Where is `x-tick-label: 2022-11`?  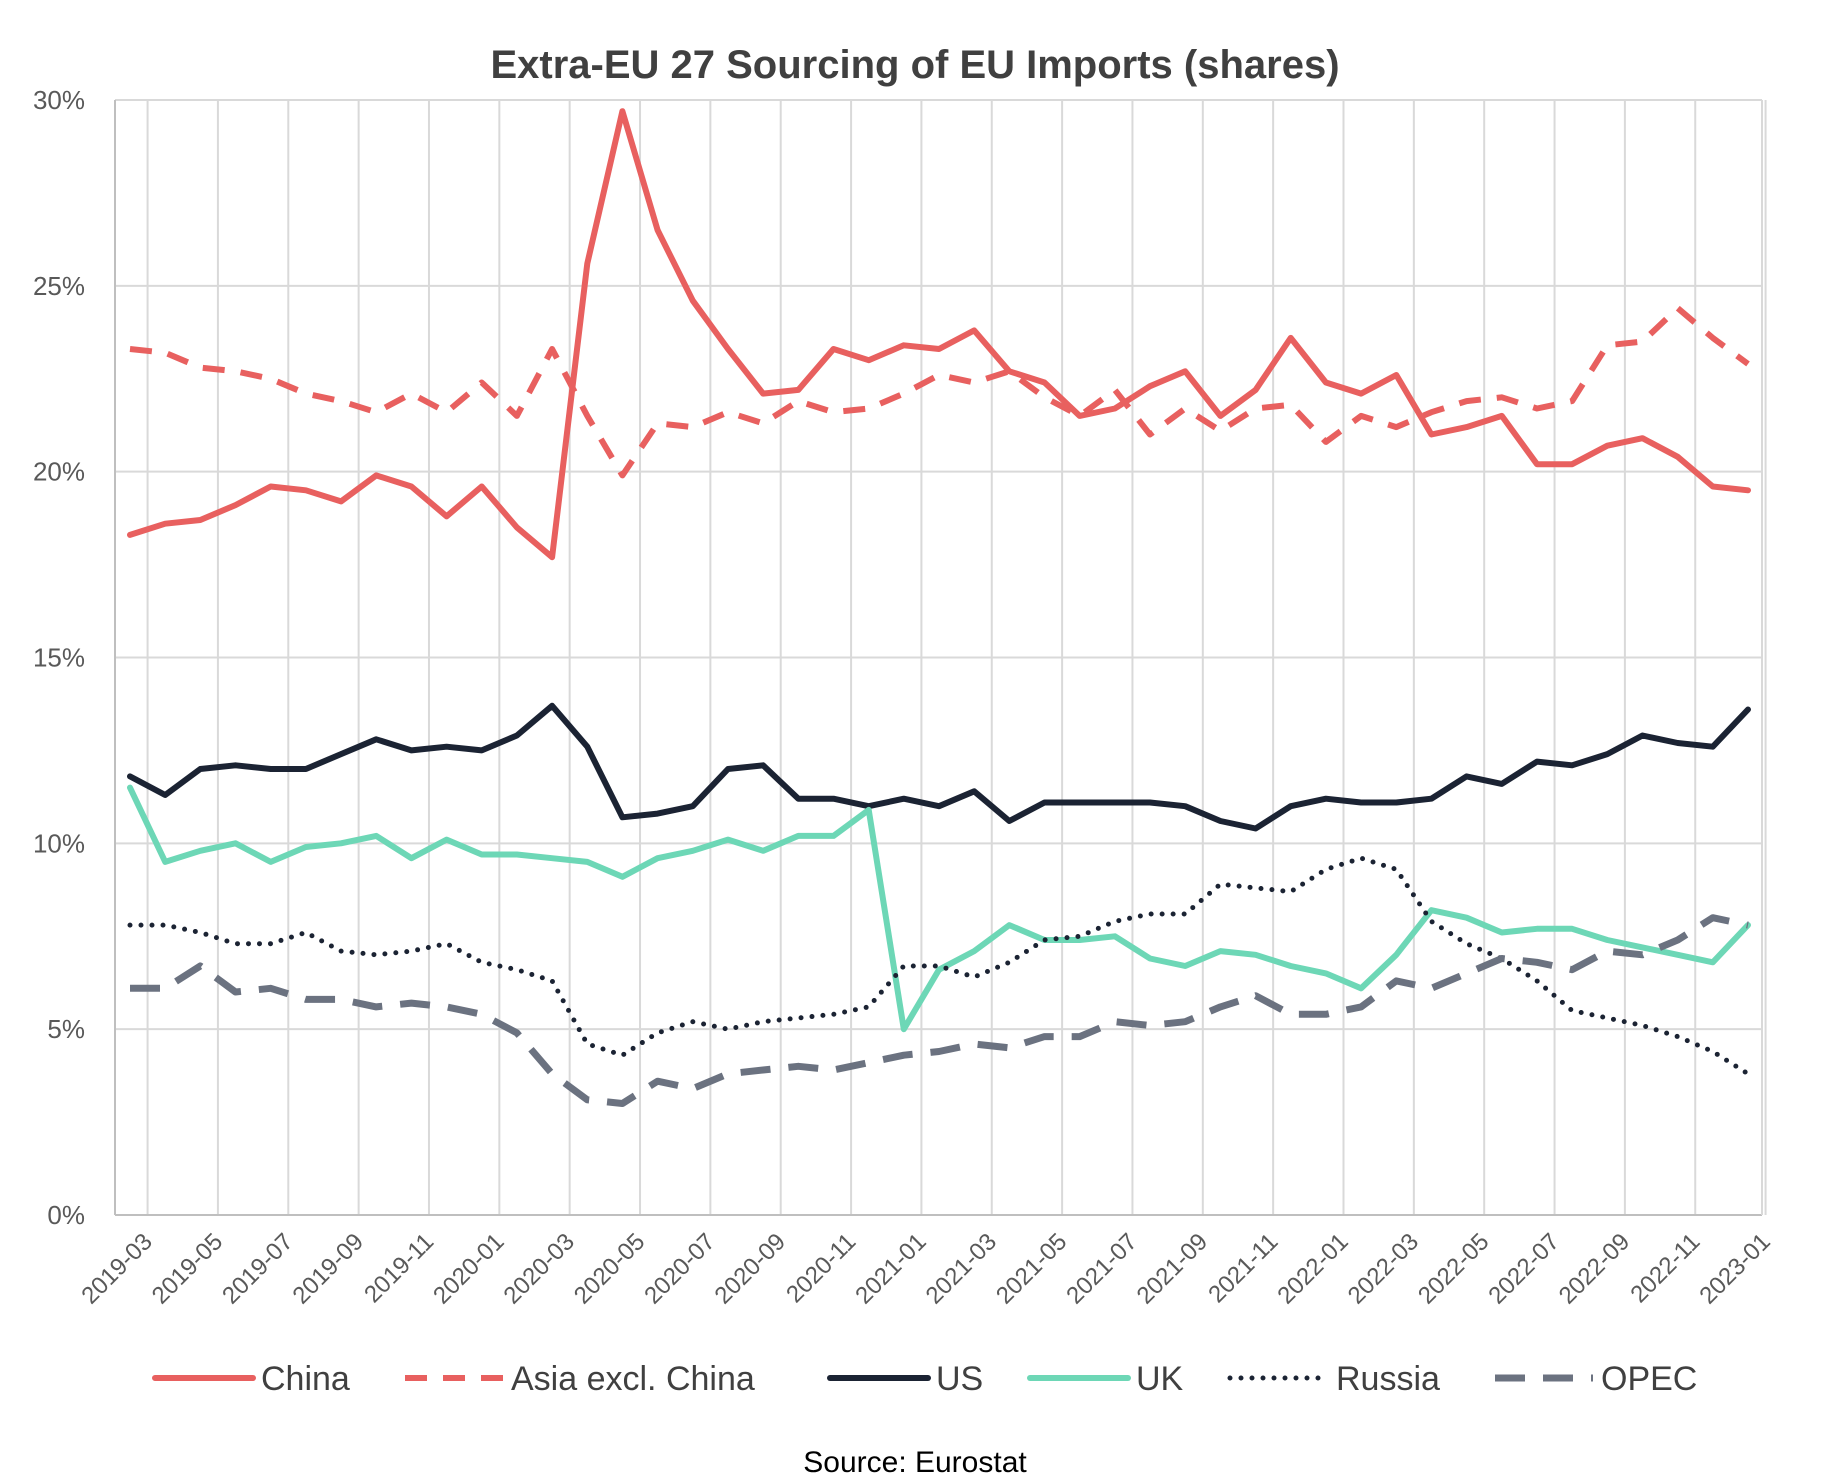
x-tick-label: 2022-11 is located at coordinates (1665, 1268).